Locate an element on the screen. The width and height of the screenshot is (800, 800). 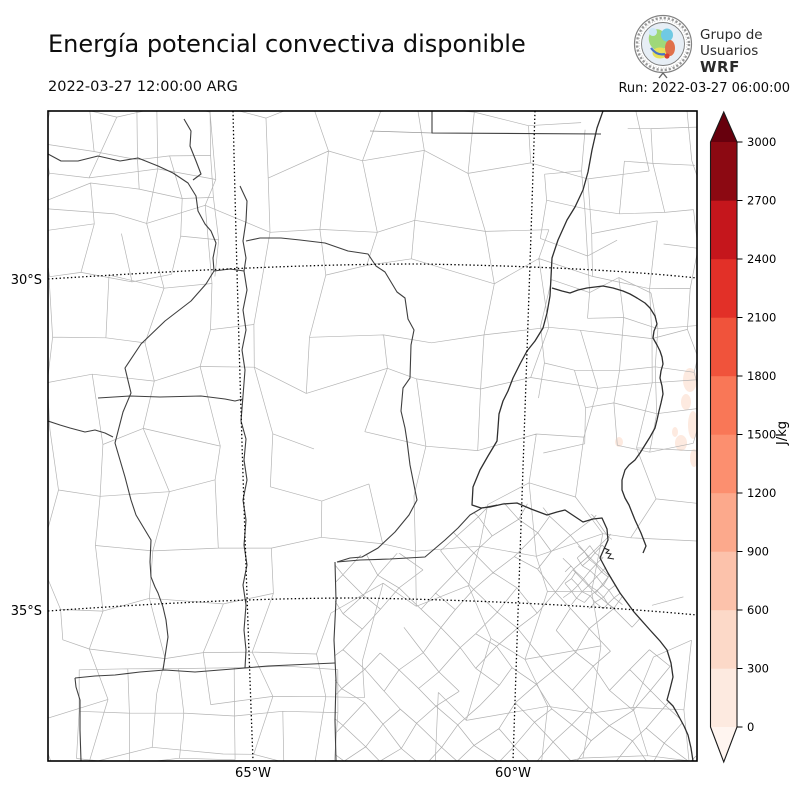
logo-text-line2: Usuarios is located at coordinates (729, 51).